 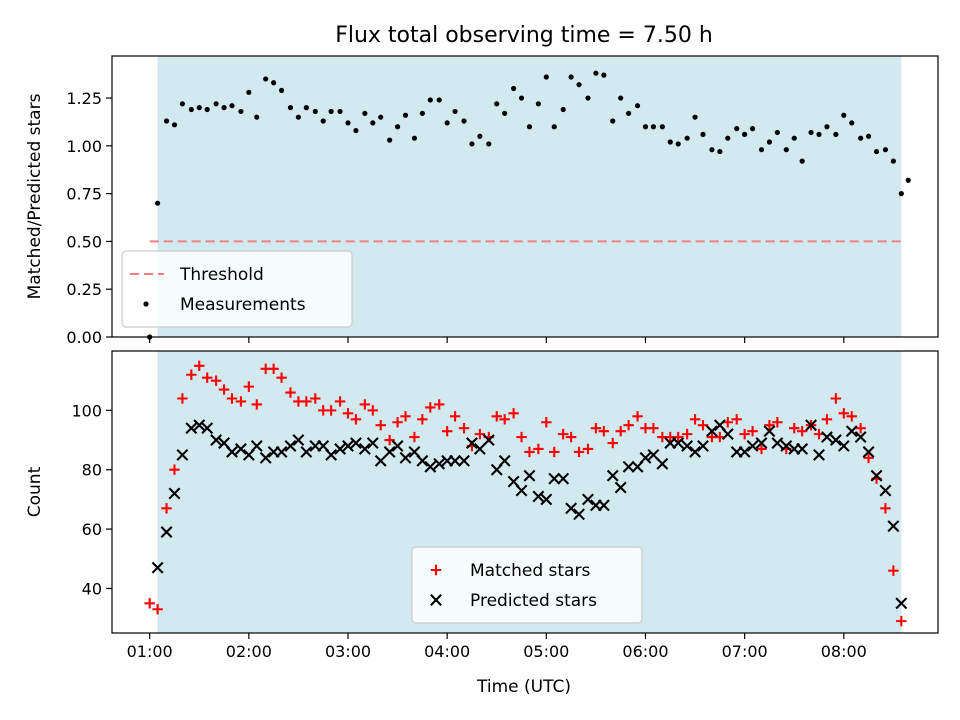 I want to click on legend-label: Measurements, so click(x=243, y=305).